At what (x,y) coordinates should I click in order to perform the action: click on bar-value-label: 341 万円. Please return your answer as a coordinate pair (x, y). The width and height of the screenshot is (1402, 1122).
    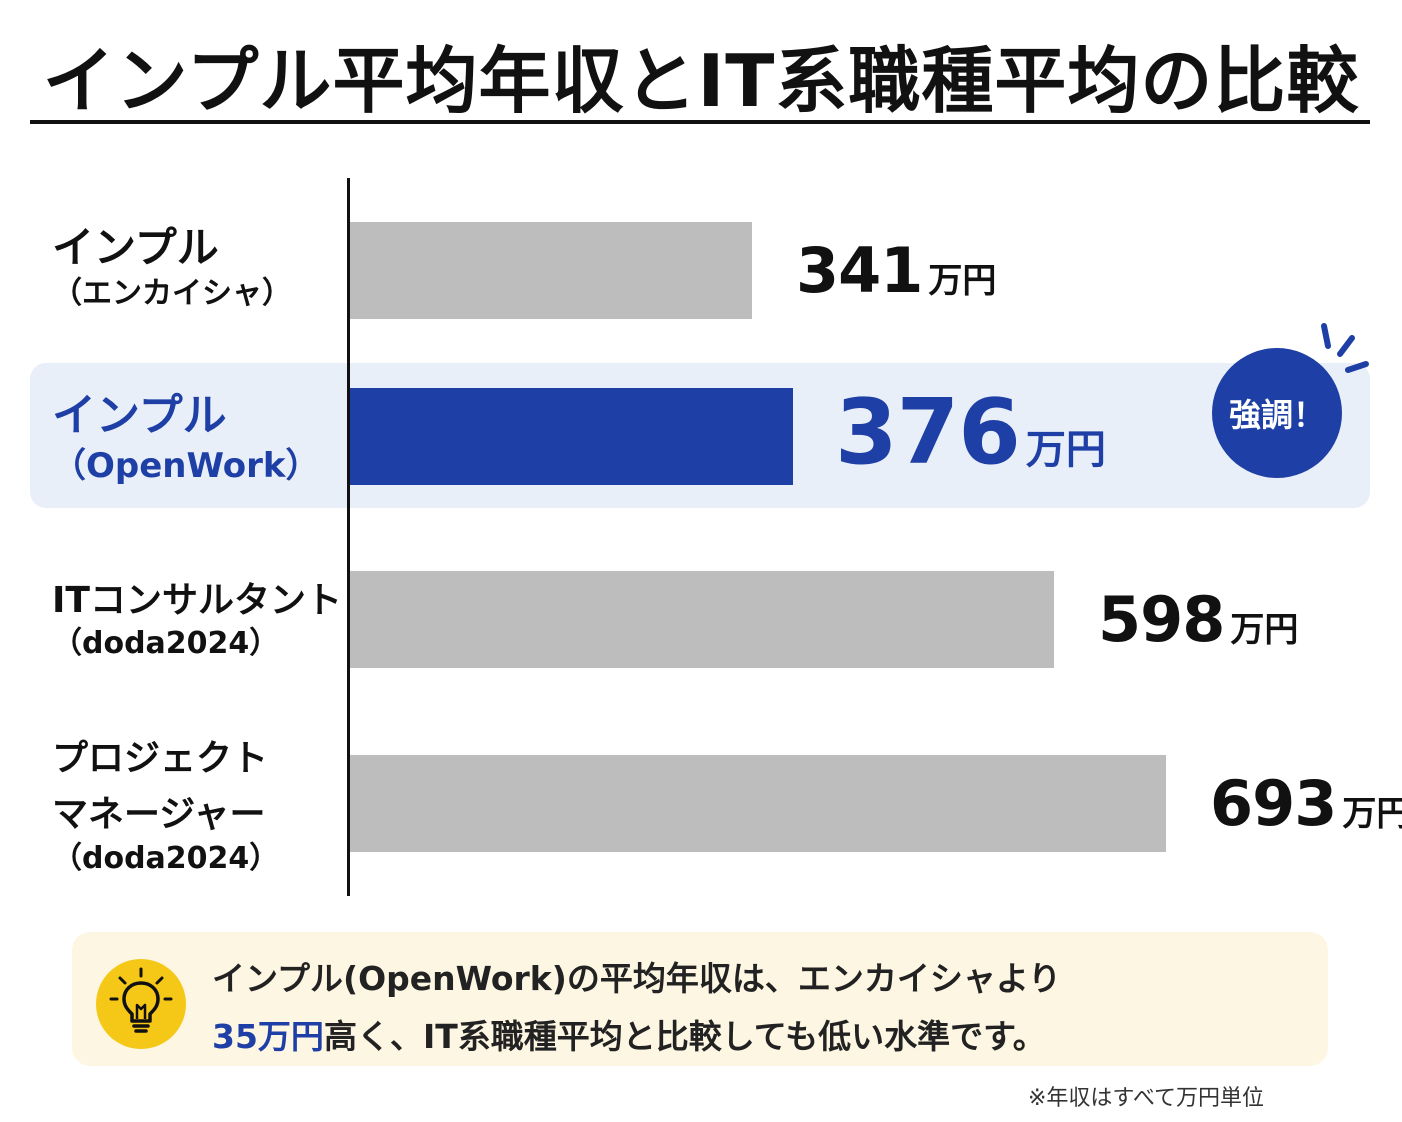
    Looking at the image, I should click on (896, 270).